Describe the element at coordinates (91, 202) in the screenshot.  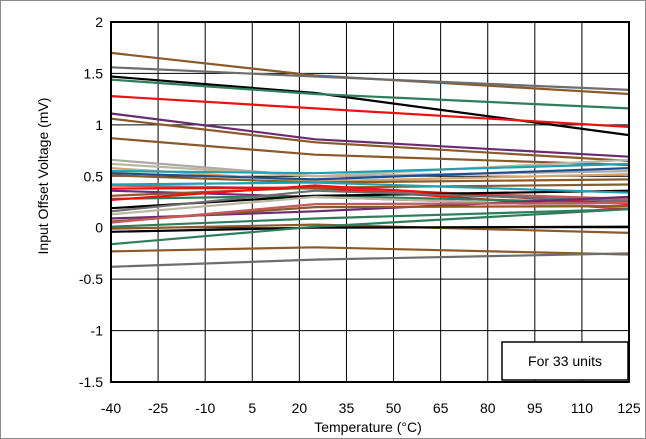
I see `y-axis-ticks: -1.5 -1 -0.5 0 0.5 1 1.5 2` at that location.